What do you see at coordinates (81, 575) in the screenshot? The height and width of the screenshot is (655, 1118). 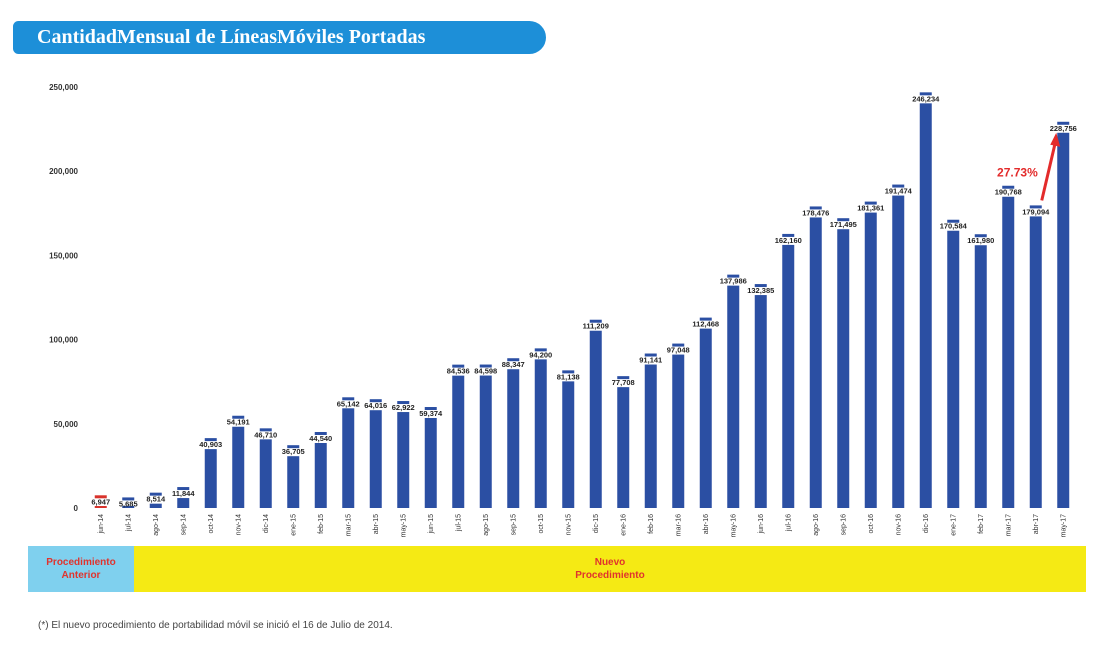 I see `band-left-line2: Anterior` at bounding box center [81, 575].